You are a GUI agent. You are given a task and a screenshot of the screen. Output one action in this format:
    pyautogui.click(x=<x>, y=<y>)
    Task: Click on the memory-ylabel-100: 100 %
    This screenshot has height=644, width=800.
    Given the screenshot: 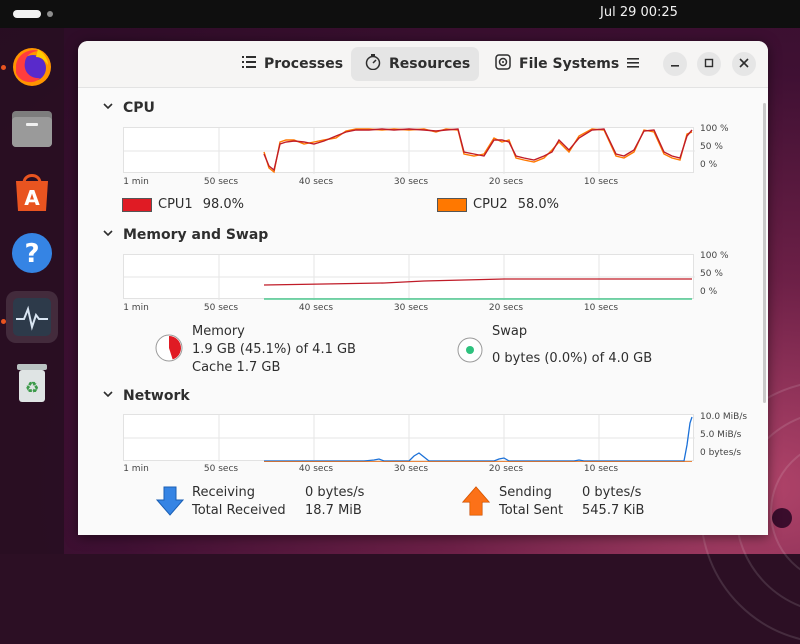 What is the action you would take?
    pyautogui.click(x=714, y=256)
    